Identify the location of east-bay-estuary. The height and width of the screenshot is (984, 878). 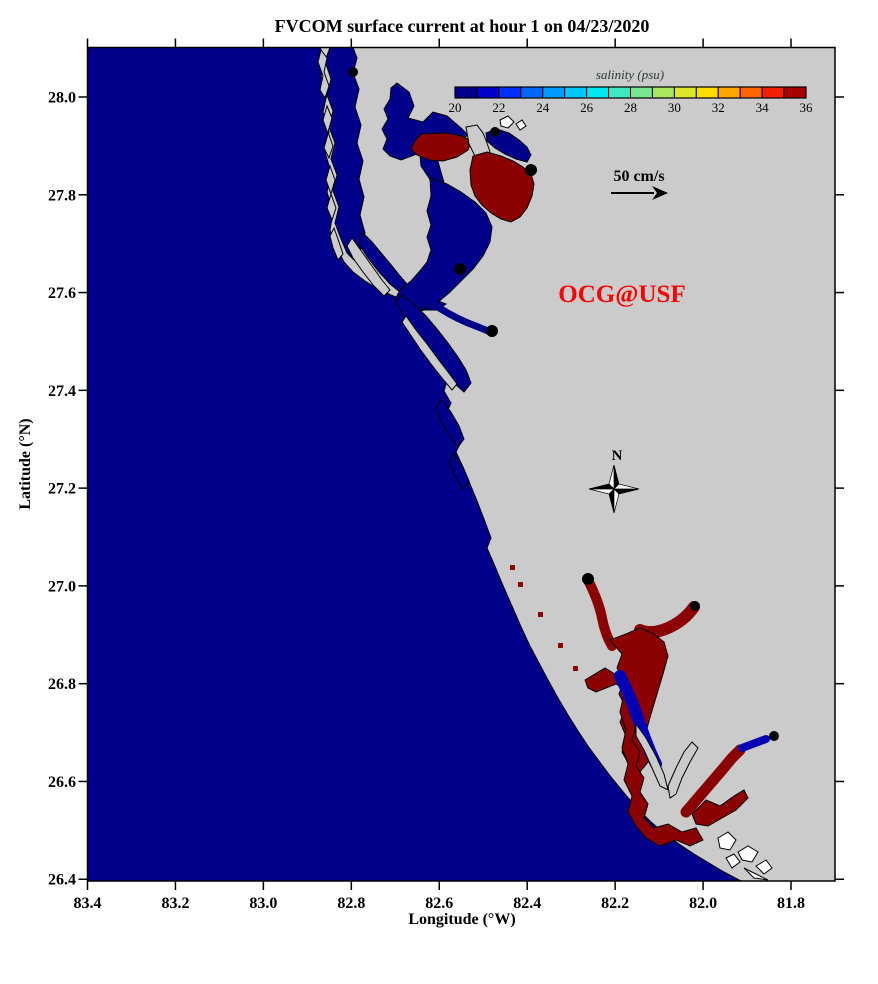
(502, 187).